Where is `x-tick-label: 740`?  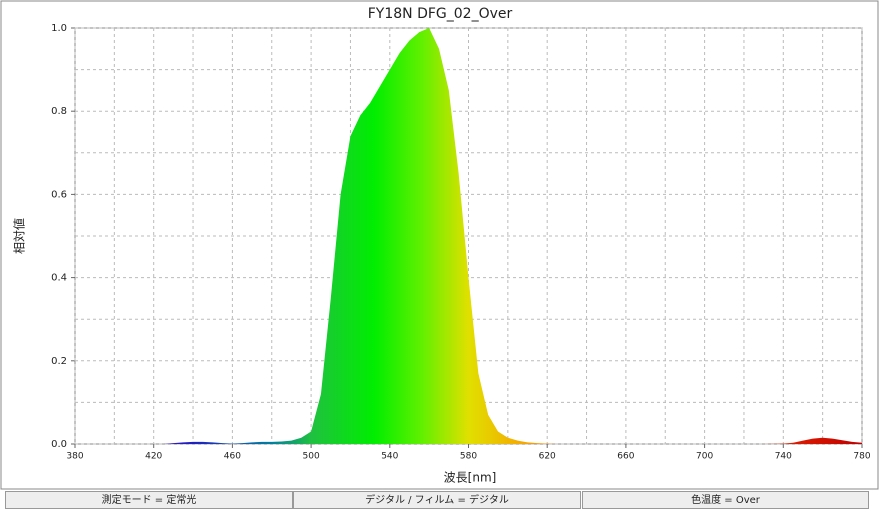 x-tick-label: 740 is located at coordinates (783, 457).